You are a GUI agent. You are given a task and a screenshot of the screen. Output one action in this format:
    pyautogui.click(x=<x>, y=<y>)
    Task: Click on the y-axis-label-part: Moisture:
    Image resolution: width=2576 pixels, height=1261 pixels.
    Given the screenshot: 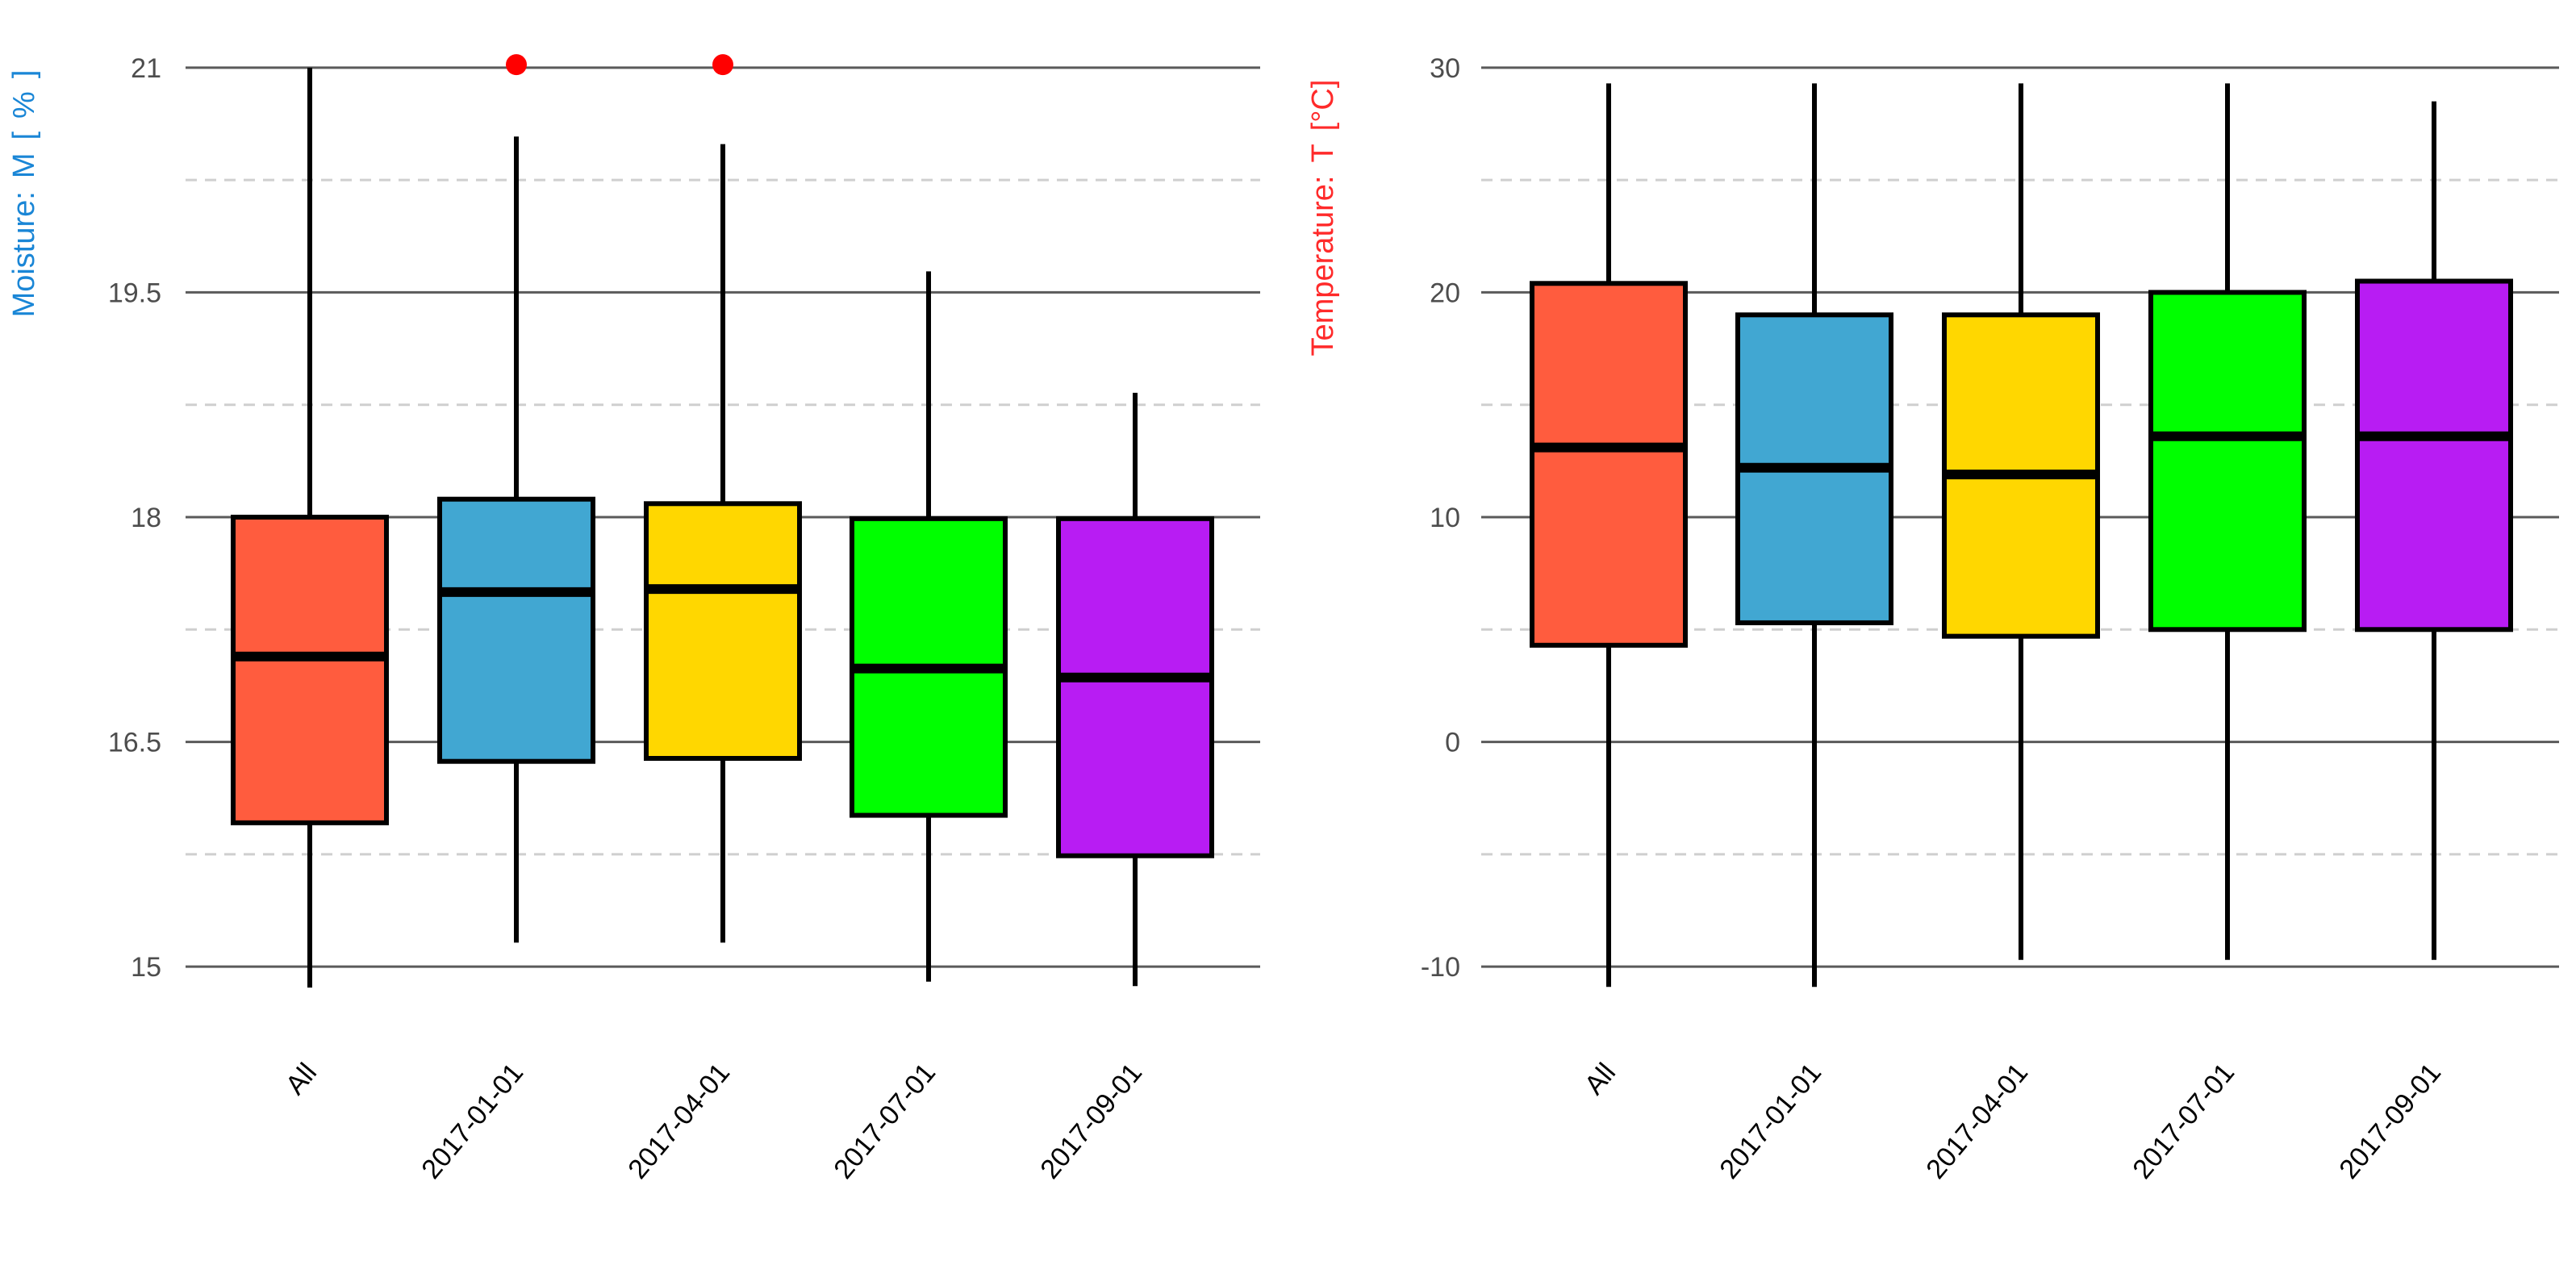 What is the action you would take?
    pyautogui.click(x=24, y=254)
    